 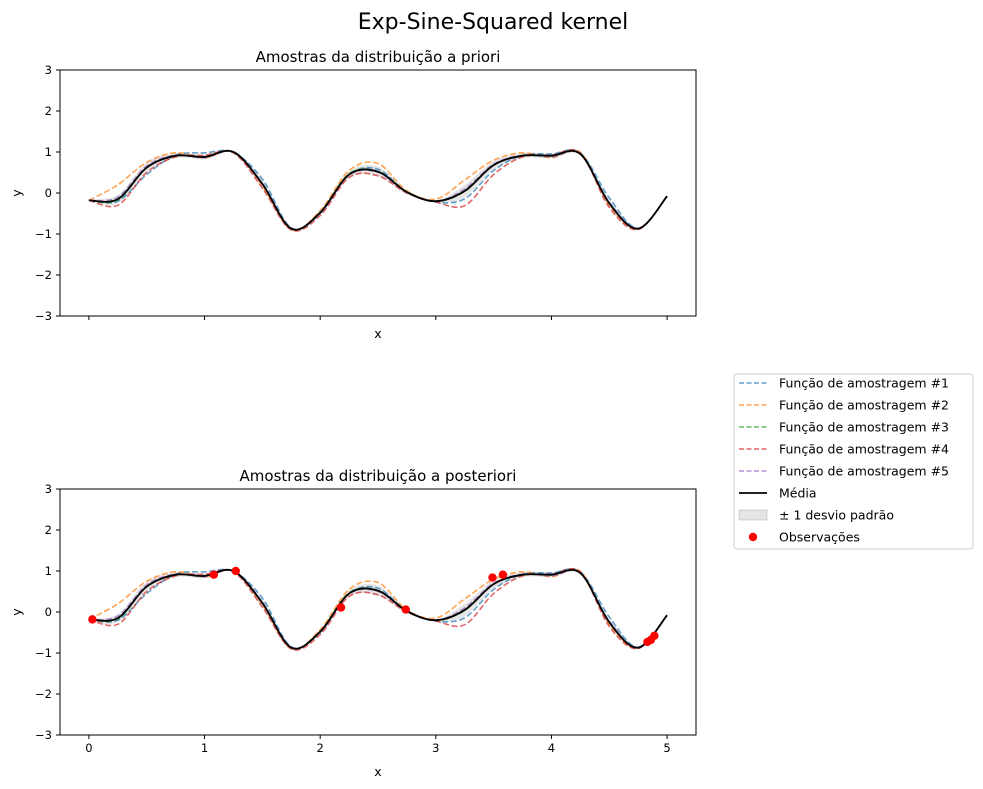 What do you see at coordinates (43, 653) in the screenshot?
I see `posterior-y-tick-label: −1` at bounding box center [43, 653].